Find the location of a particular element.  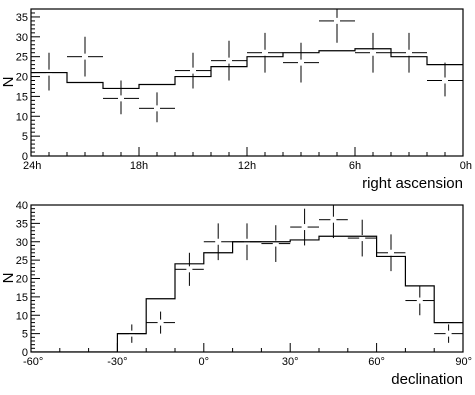

dec-x-tick-label: -60° is located at coordinates (33, 362).